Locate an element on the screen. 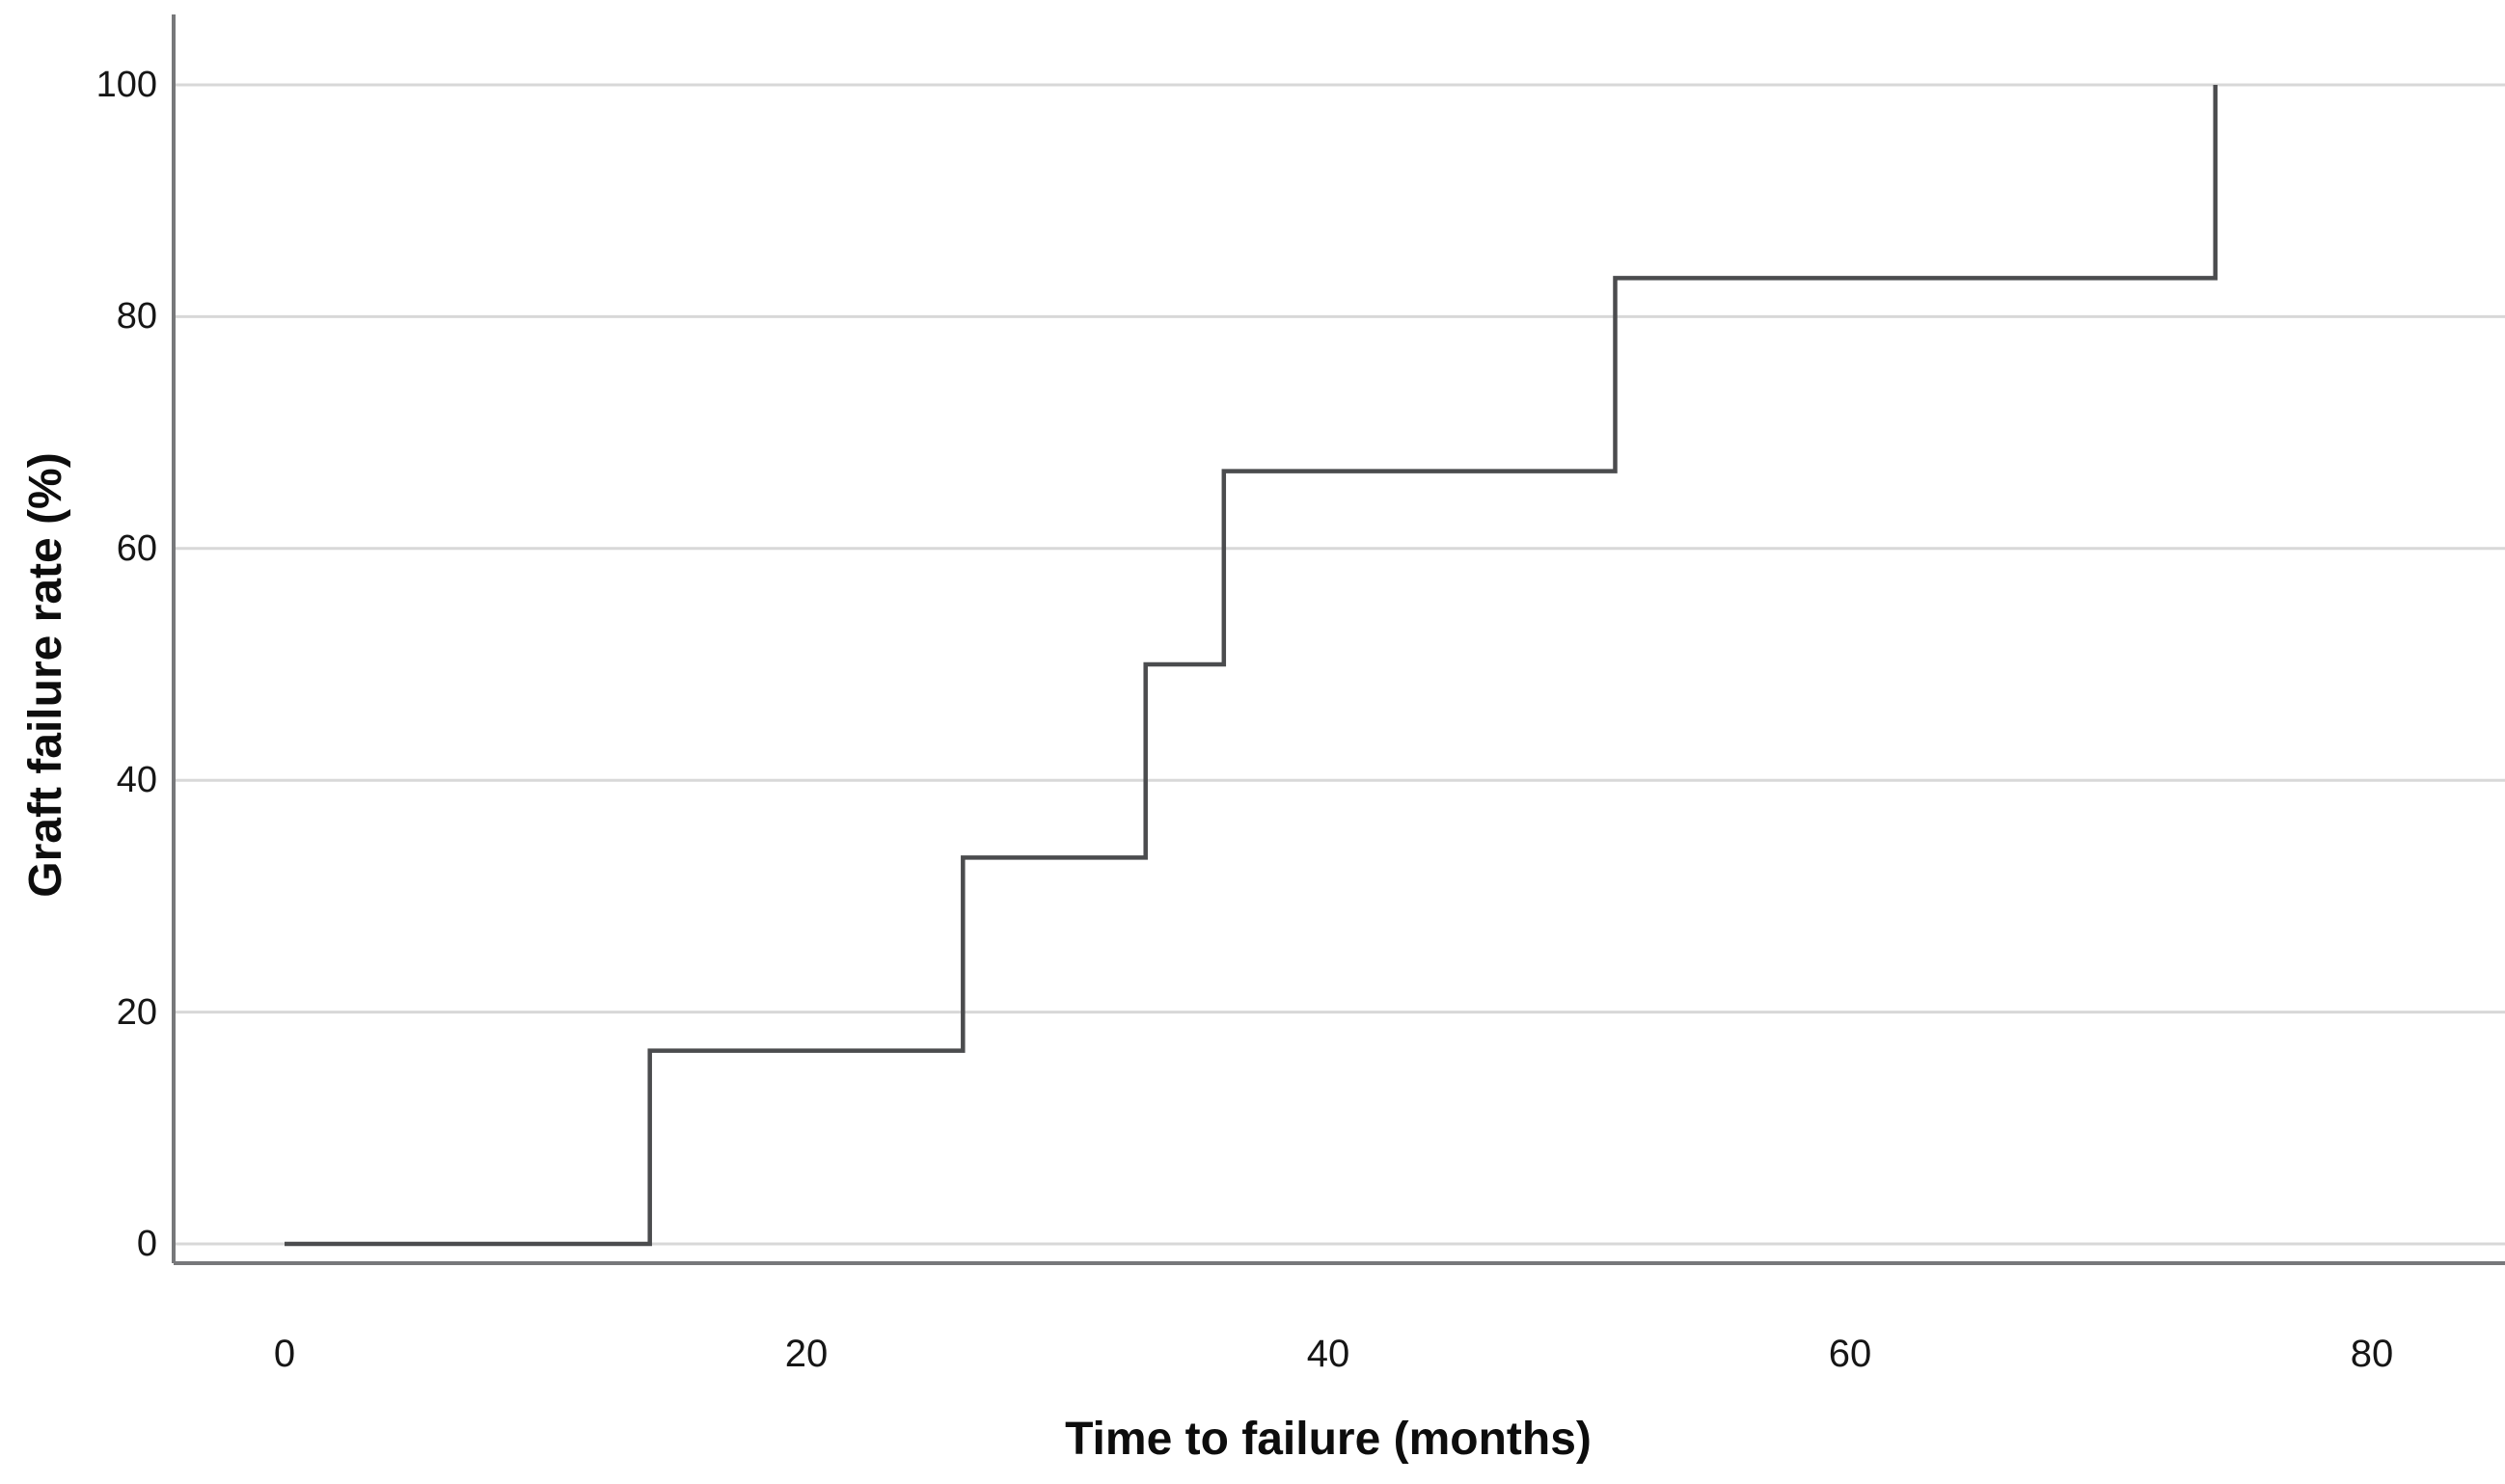 This screenshot has width=2505, height=1484. y-tick-label: 60 is located at coordinates (137, 548).